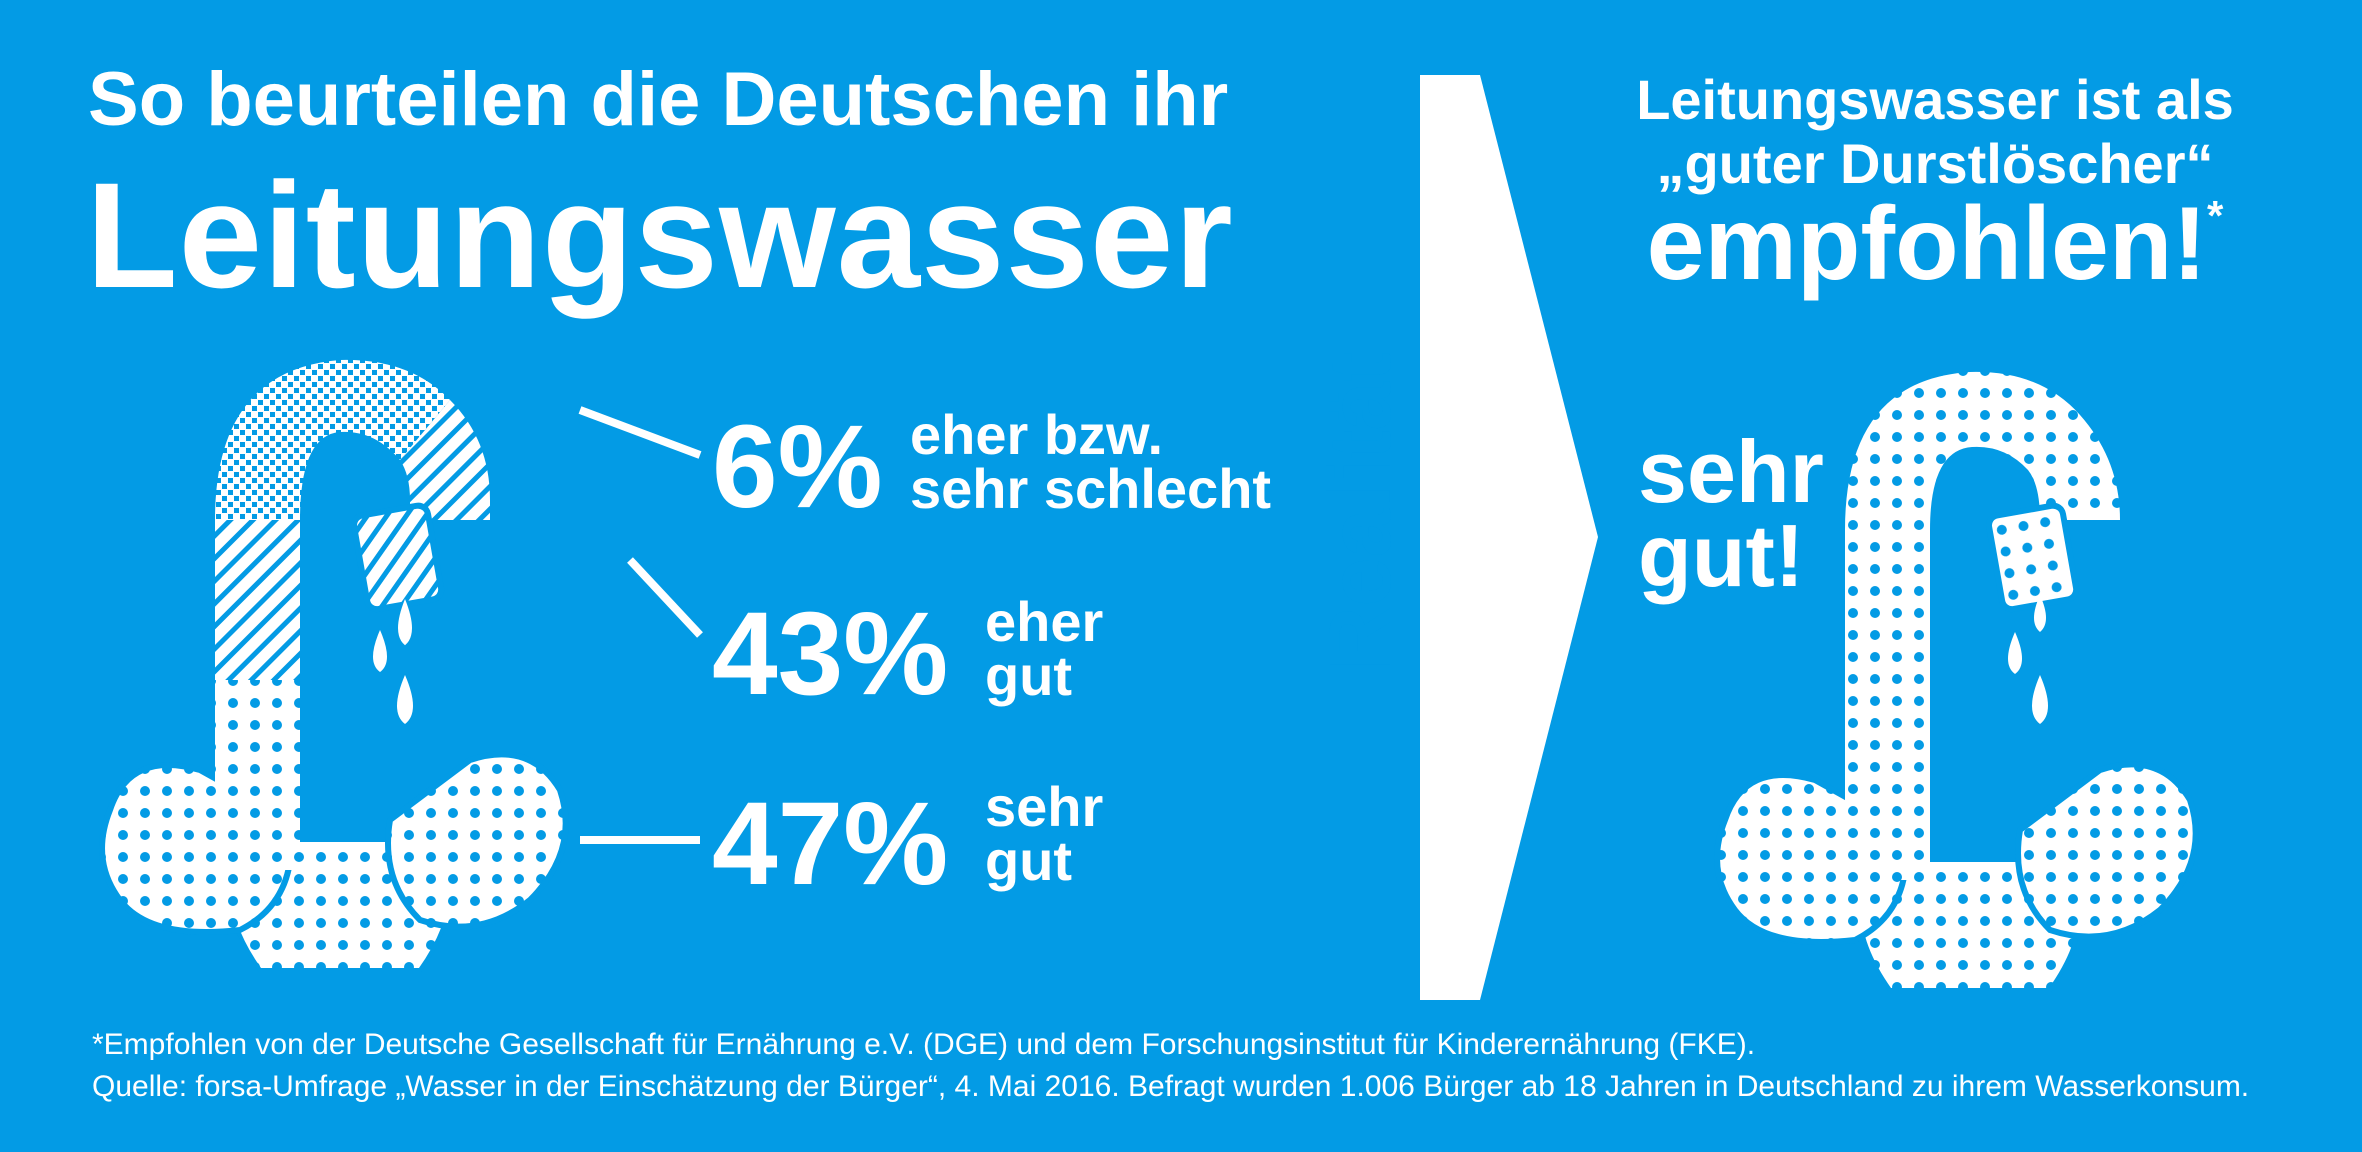  I want to click on rating-percent-rather-good: 43%, so click(830, 654).